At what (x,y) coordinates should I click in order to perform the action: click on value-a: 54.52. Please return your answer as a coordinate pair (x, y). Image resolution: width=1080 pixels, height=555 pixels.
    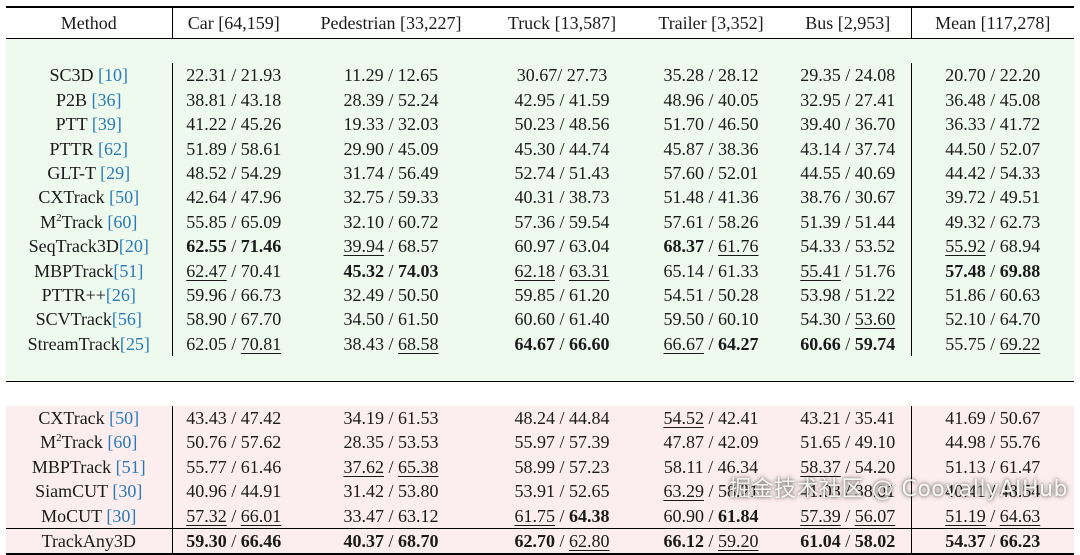
    Looking at the image, I should click on (683, 418).